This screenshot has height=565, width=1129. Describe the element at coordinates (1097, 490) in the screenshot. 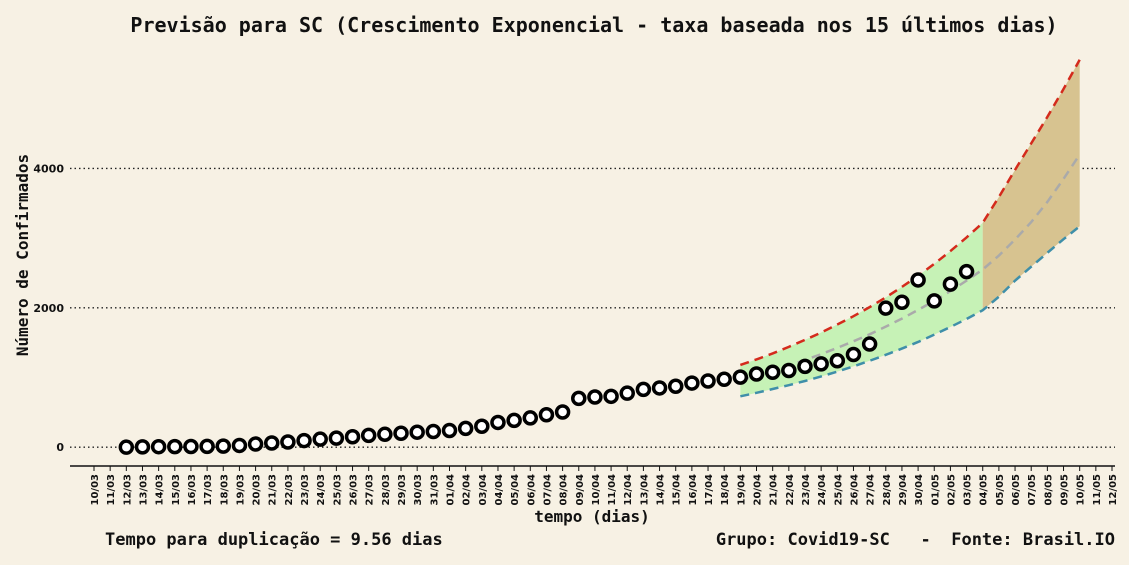

I see `x-tick-label: 11/05` at that location.